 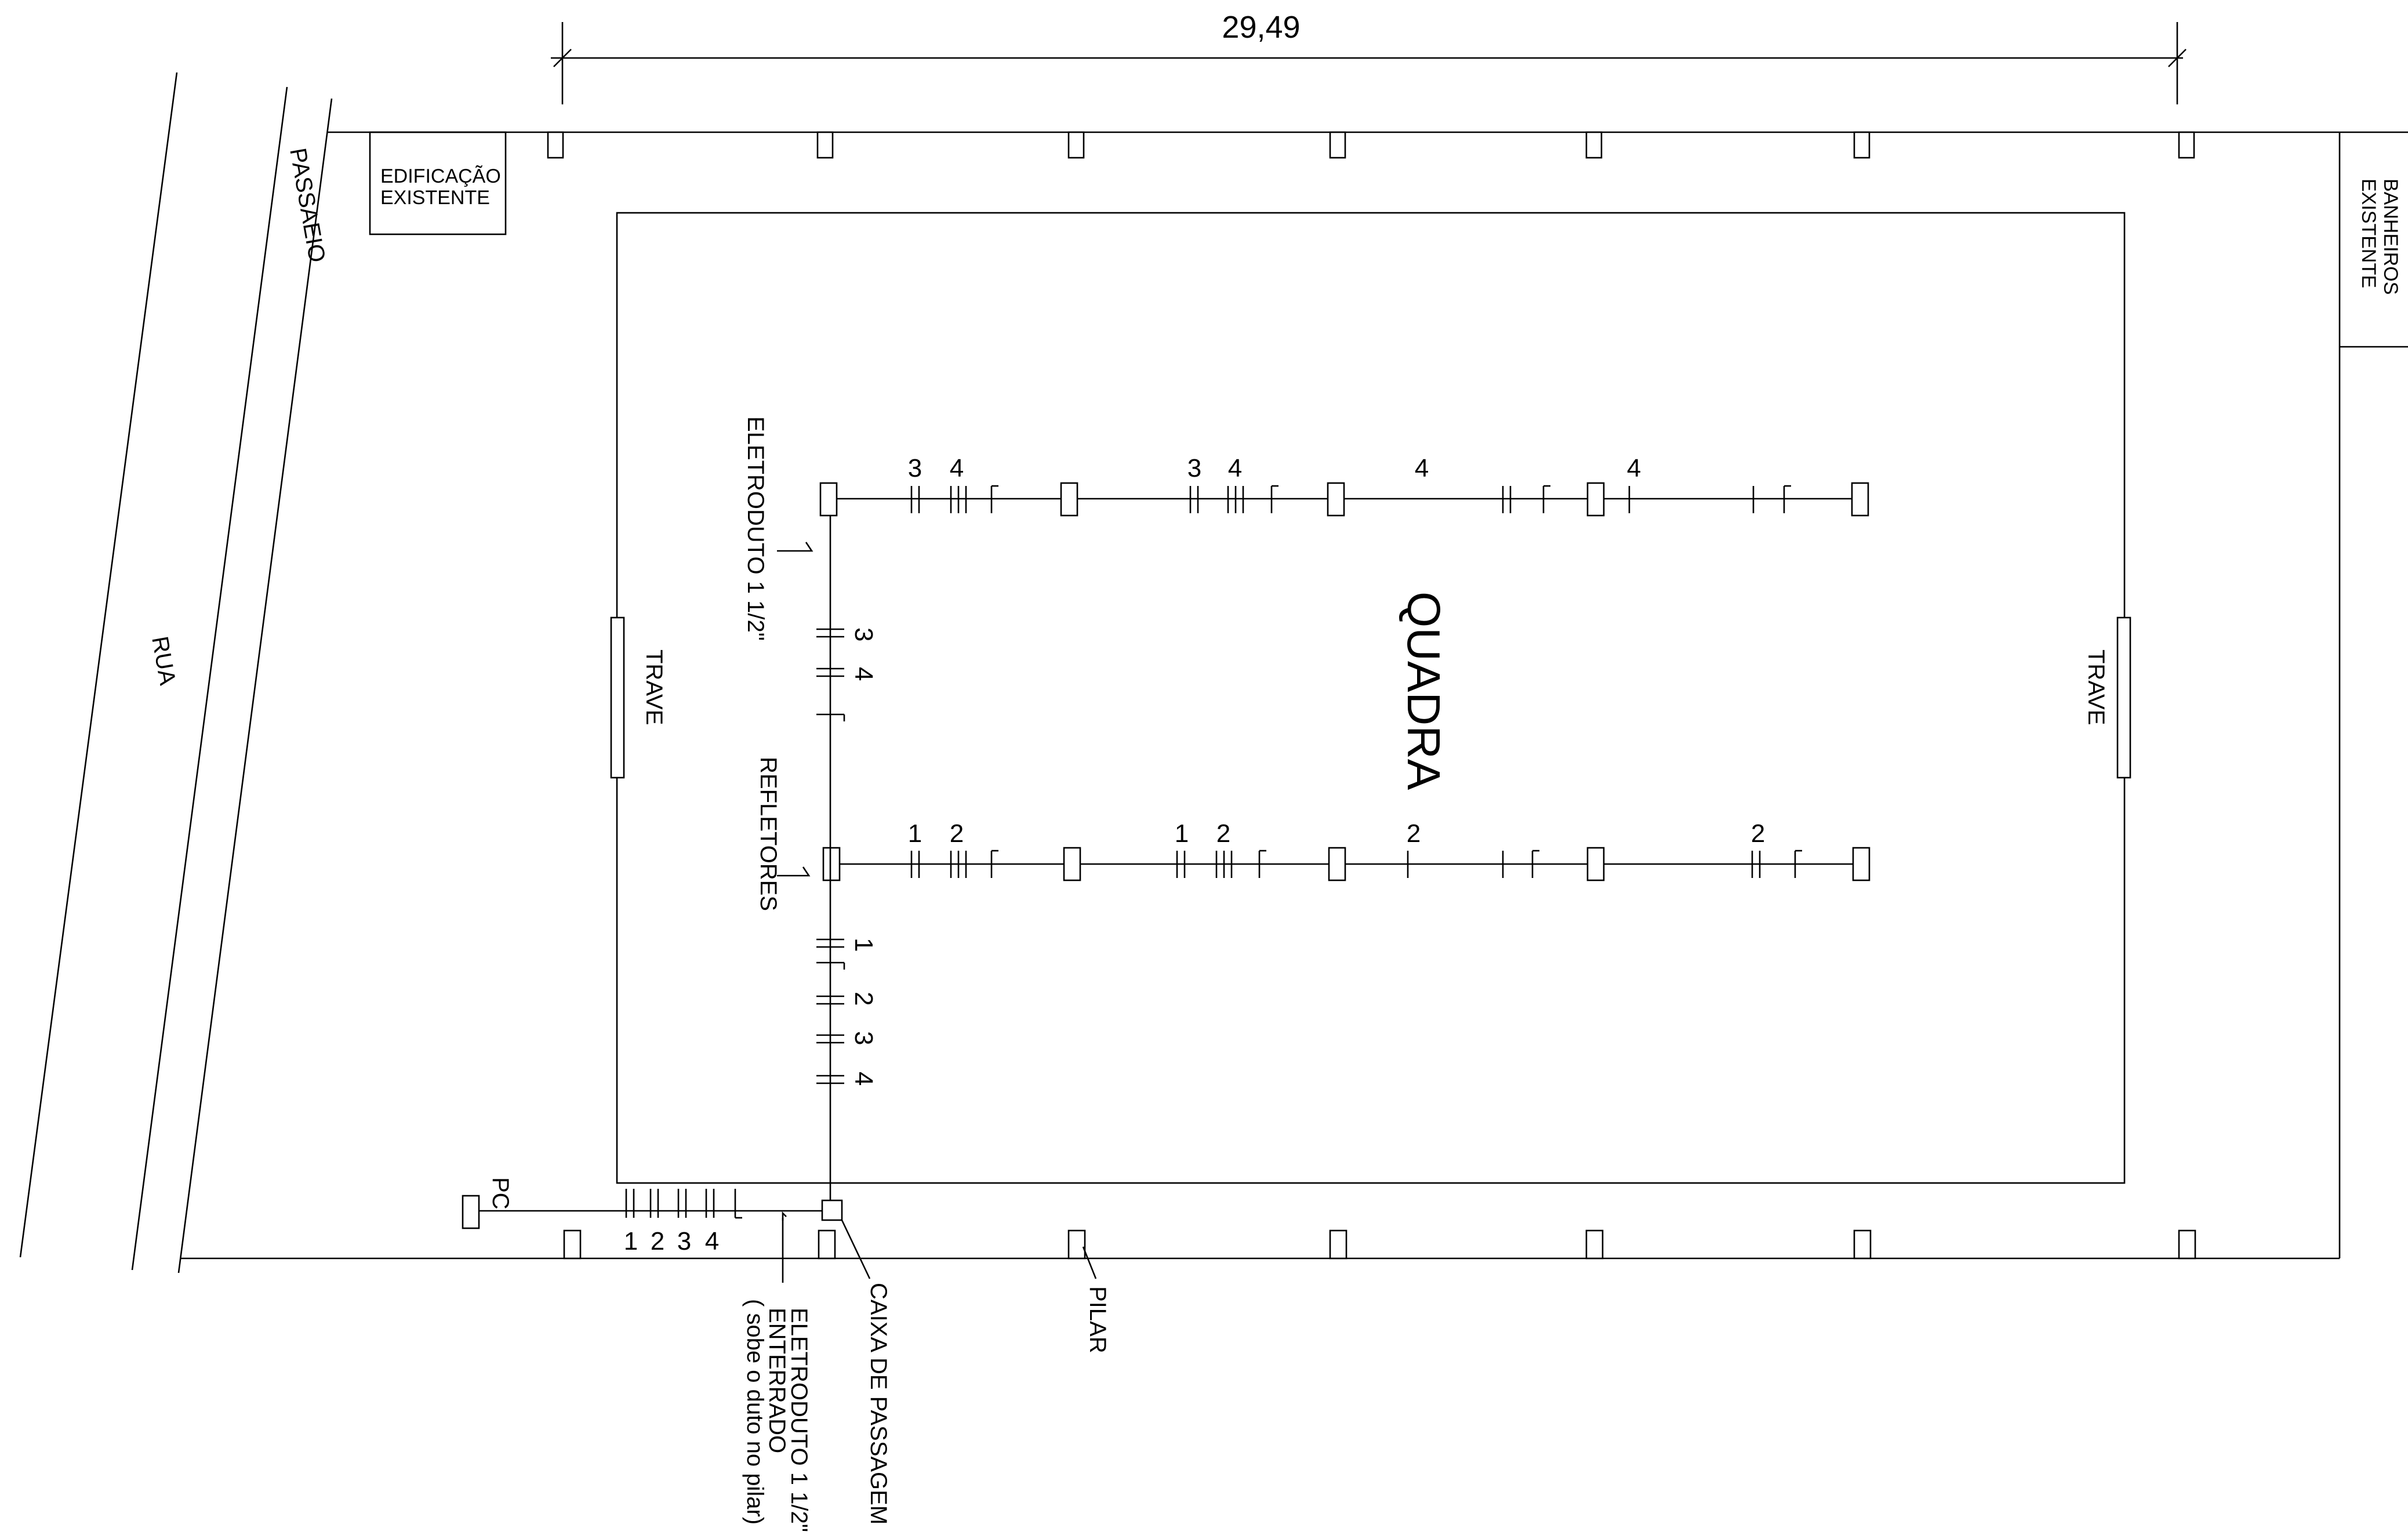 What do you see at coordinates (652, 1209) in the screenshot?
I see `feed-line` at bounding box center [652, 1209].